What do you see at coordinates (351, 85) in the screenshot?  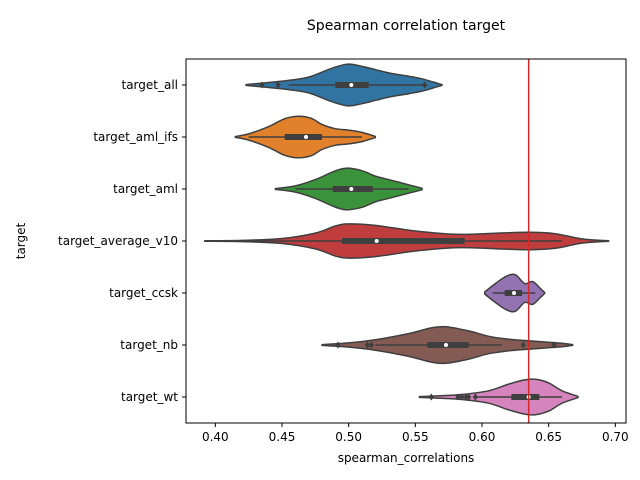 I see `median-target_all` at bounding box center [351, 85].